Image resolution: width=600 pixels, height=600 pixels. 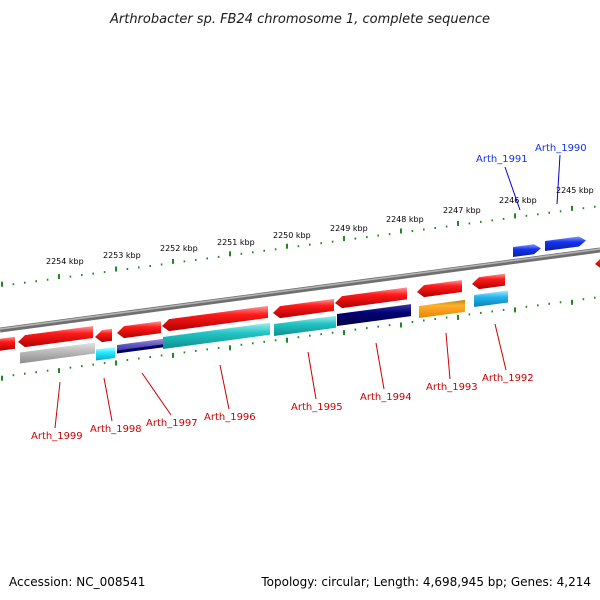 I want to click on gene-label: Arth_1997, so click(x=172, y=423).